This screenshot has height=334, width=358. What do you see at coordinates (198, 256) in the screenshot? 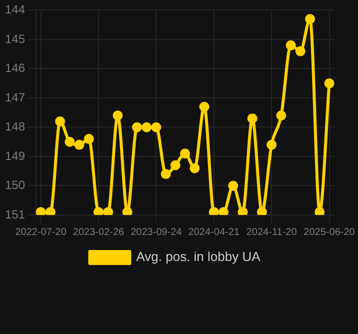
I see `legend-label: Avg. pos. in lobby UA` at bounding box center [198, 256].